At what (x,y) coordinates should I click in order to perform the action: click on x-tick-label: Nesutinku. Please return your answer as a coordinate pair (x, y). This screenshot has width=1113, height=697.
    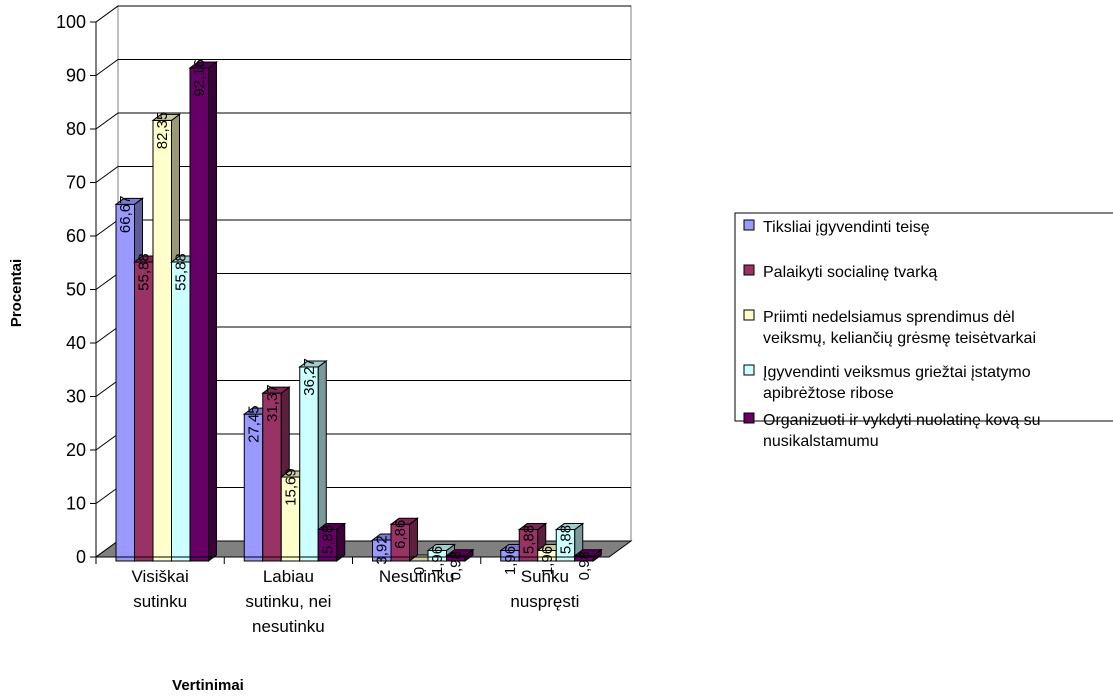
    Looking at the image, I should click on (417, 576).